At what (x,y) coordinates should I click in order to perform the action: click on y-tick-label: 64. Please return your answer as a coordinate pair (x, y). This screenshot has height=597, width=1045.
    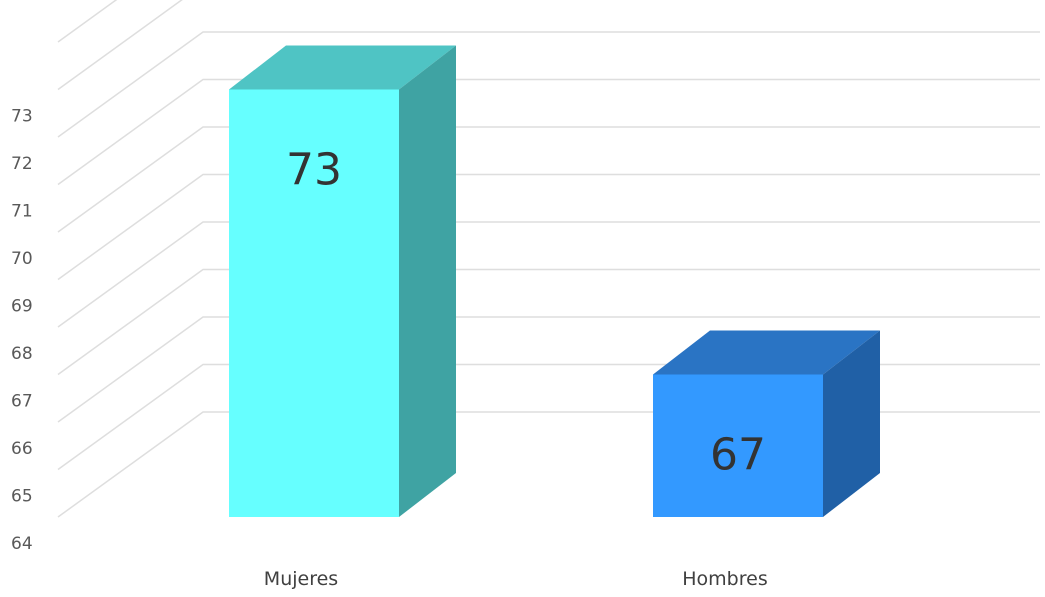
    Looking at the image, I should click on (22, 544).